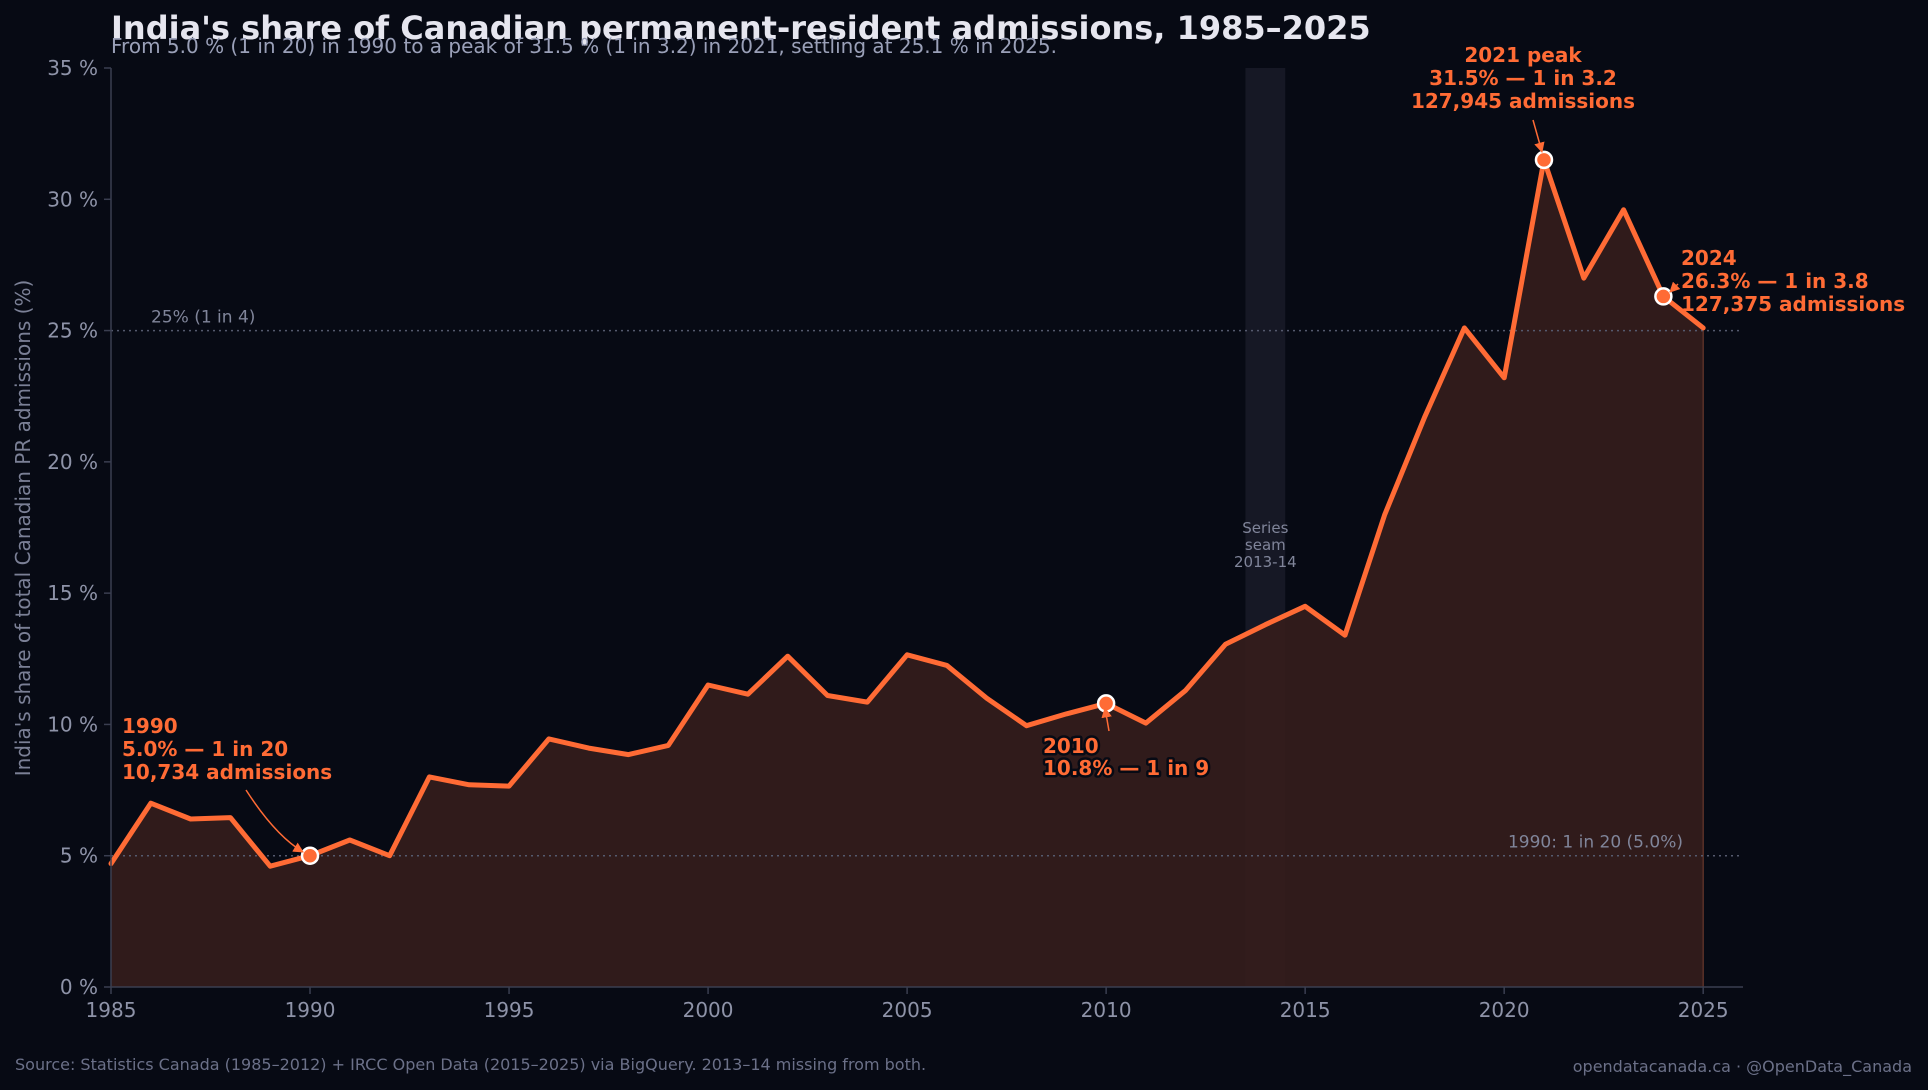 The height and width of the screenshot is (1090, 1928). Describe the element at coordinates (203, 318) in the screenshot. I see `reference-label-1: 25% (1 in 4)` at that location.